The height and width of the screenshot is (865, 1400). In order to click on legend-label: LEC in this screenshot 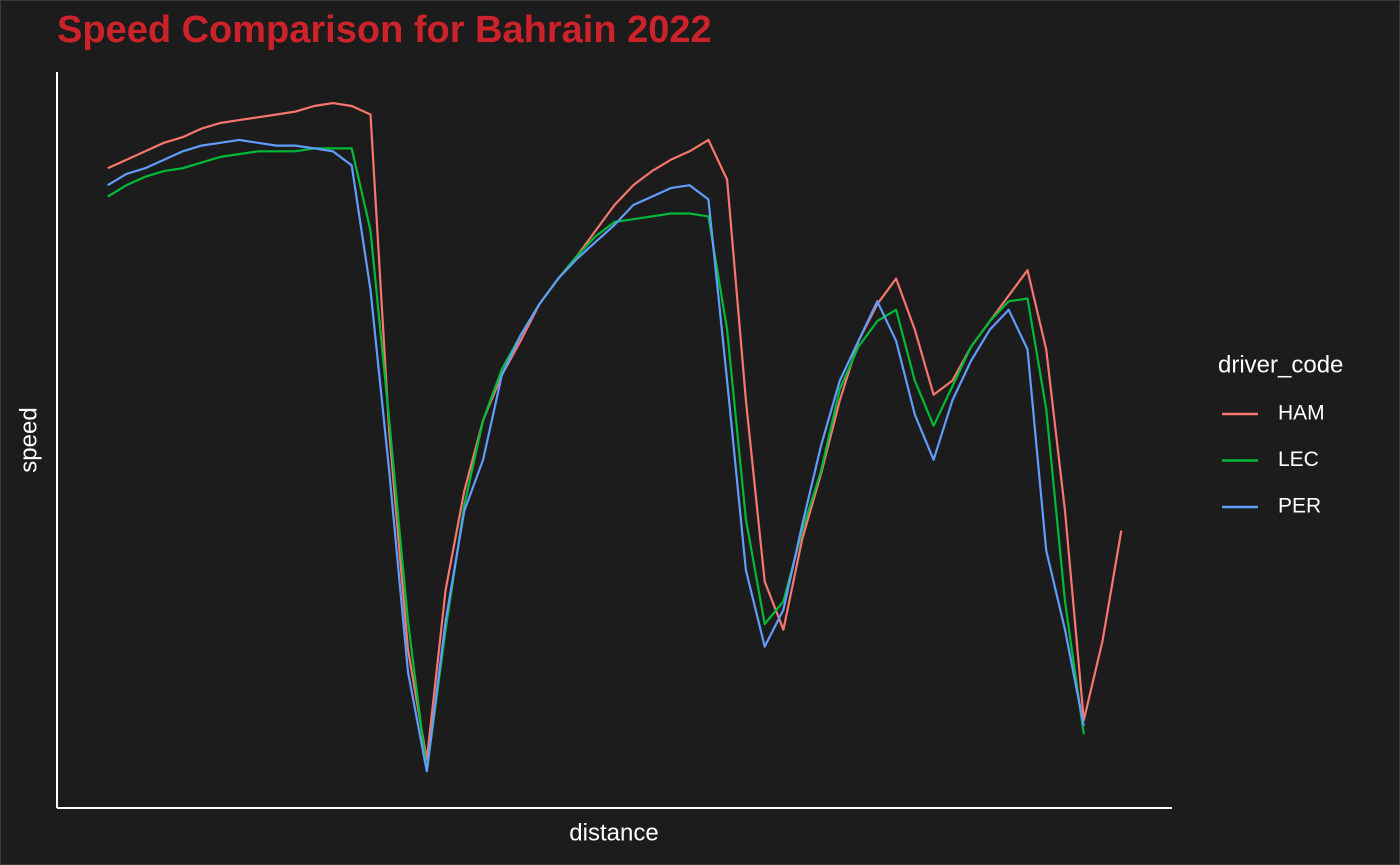, I will do `click(1298, 459)`.